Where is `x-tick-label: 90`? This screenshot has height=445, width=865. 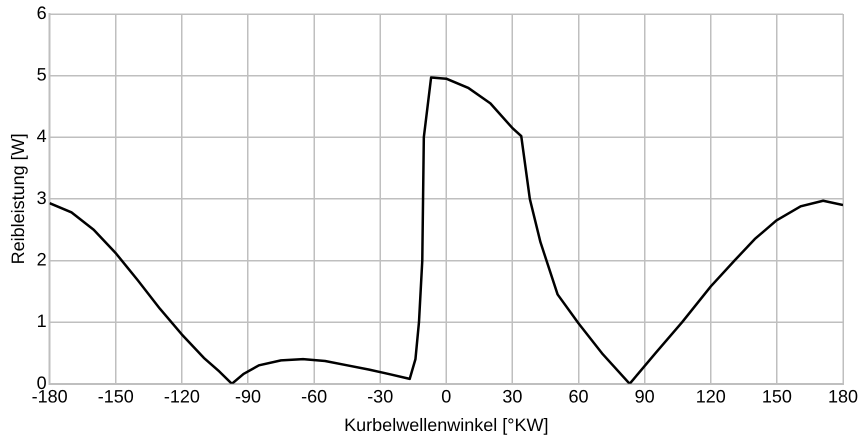
x-tick-label: 90 is located at coordinates (644, 396).